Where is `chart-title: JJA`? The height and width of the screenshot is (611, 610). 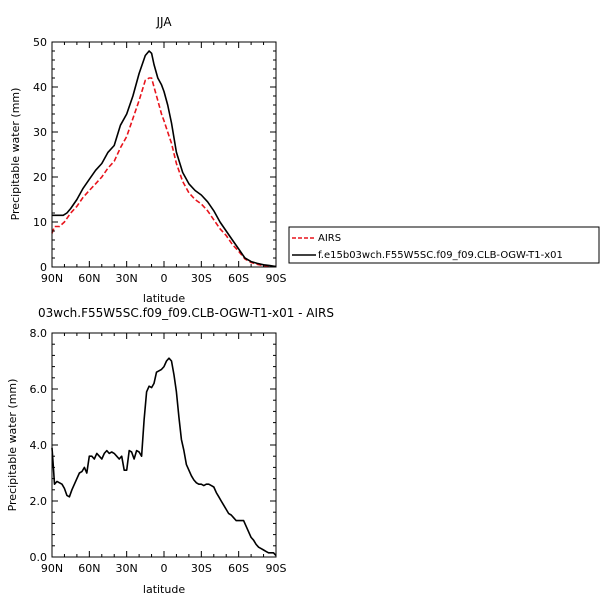
chart-title: JJA is located at coordinates (163, 22).